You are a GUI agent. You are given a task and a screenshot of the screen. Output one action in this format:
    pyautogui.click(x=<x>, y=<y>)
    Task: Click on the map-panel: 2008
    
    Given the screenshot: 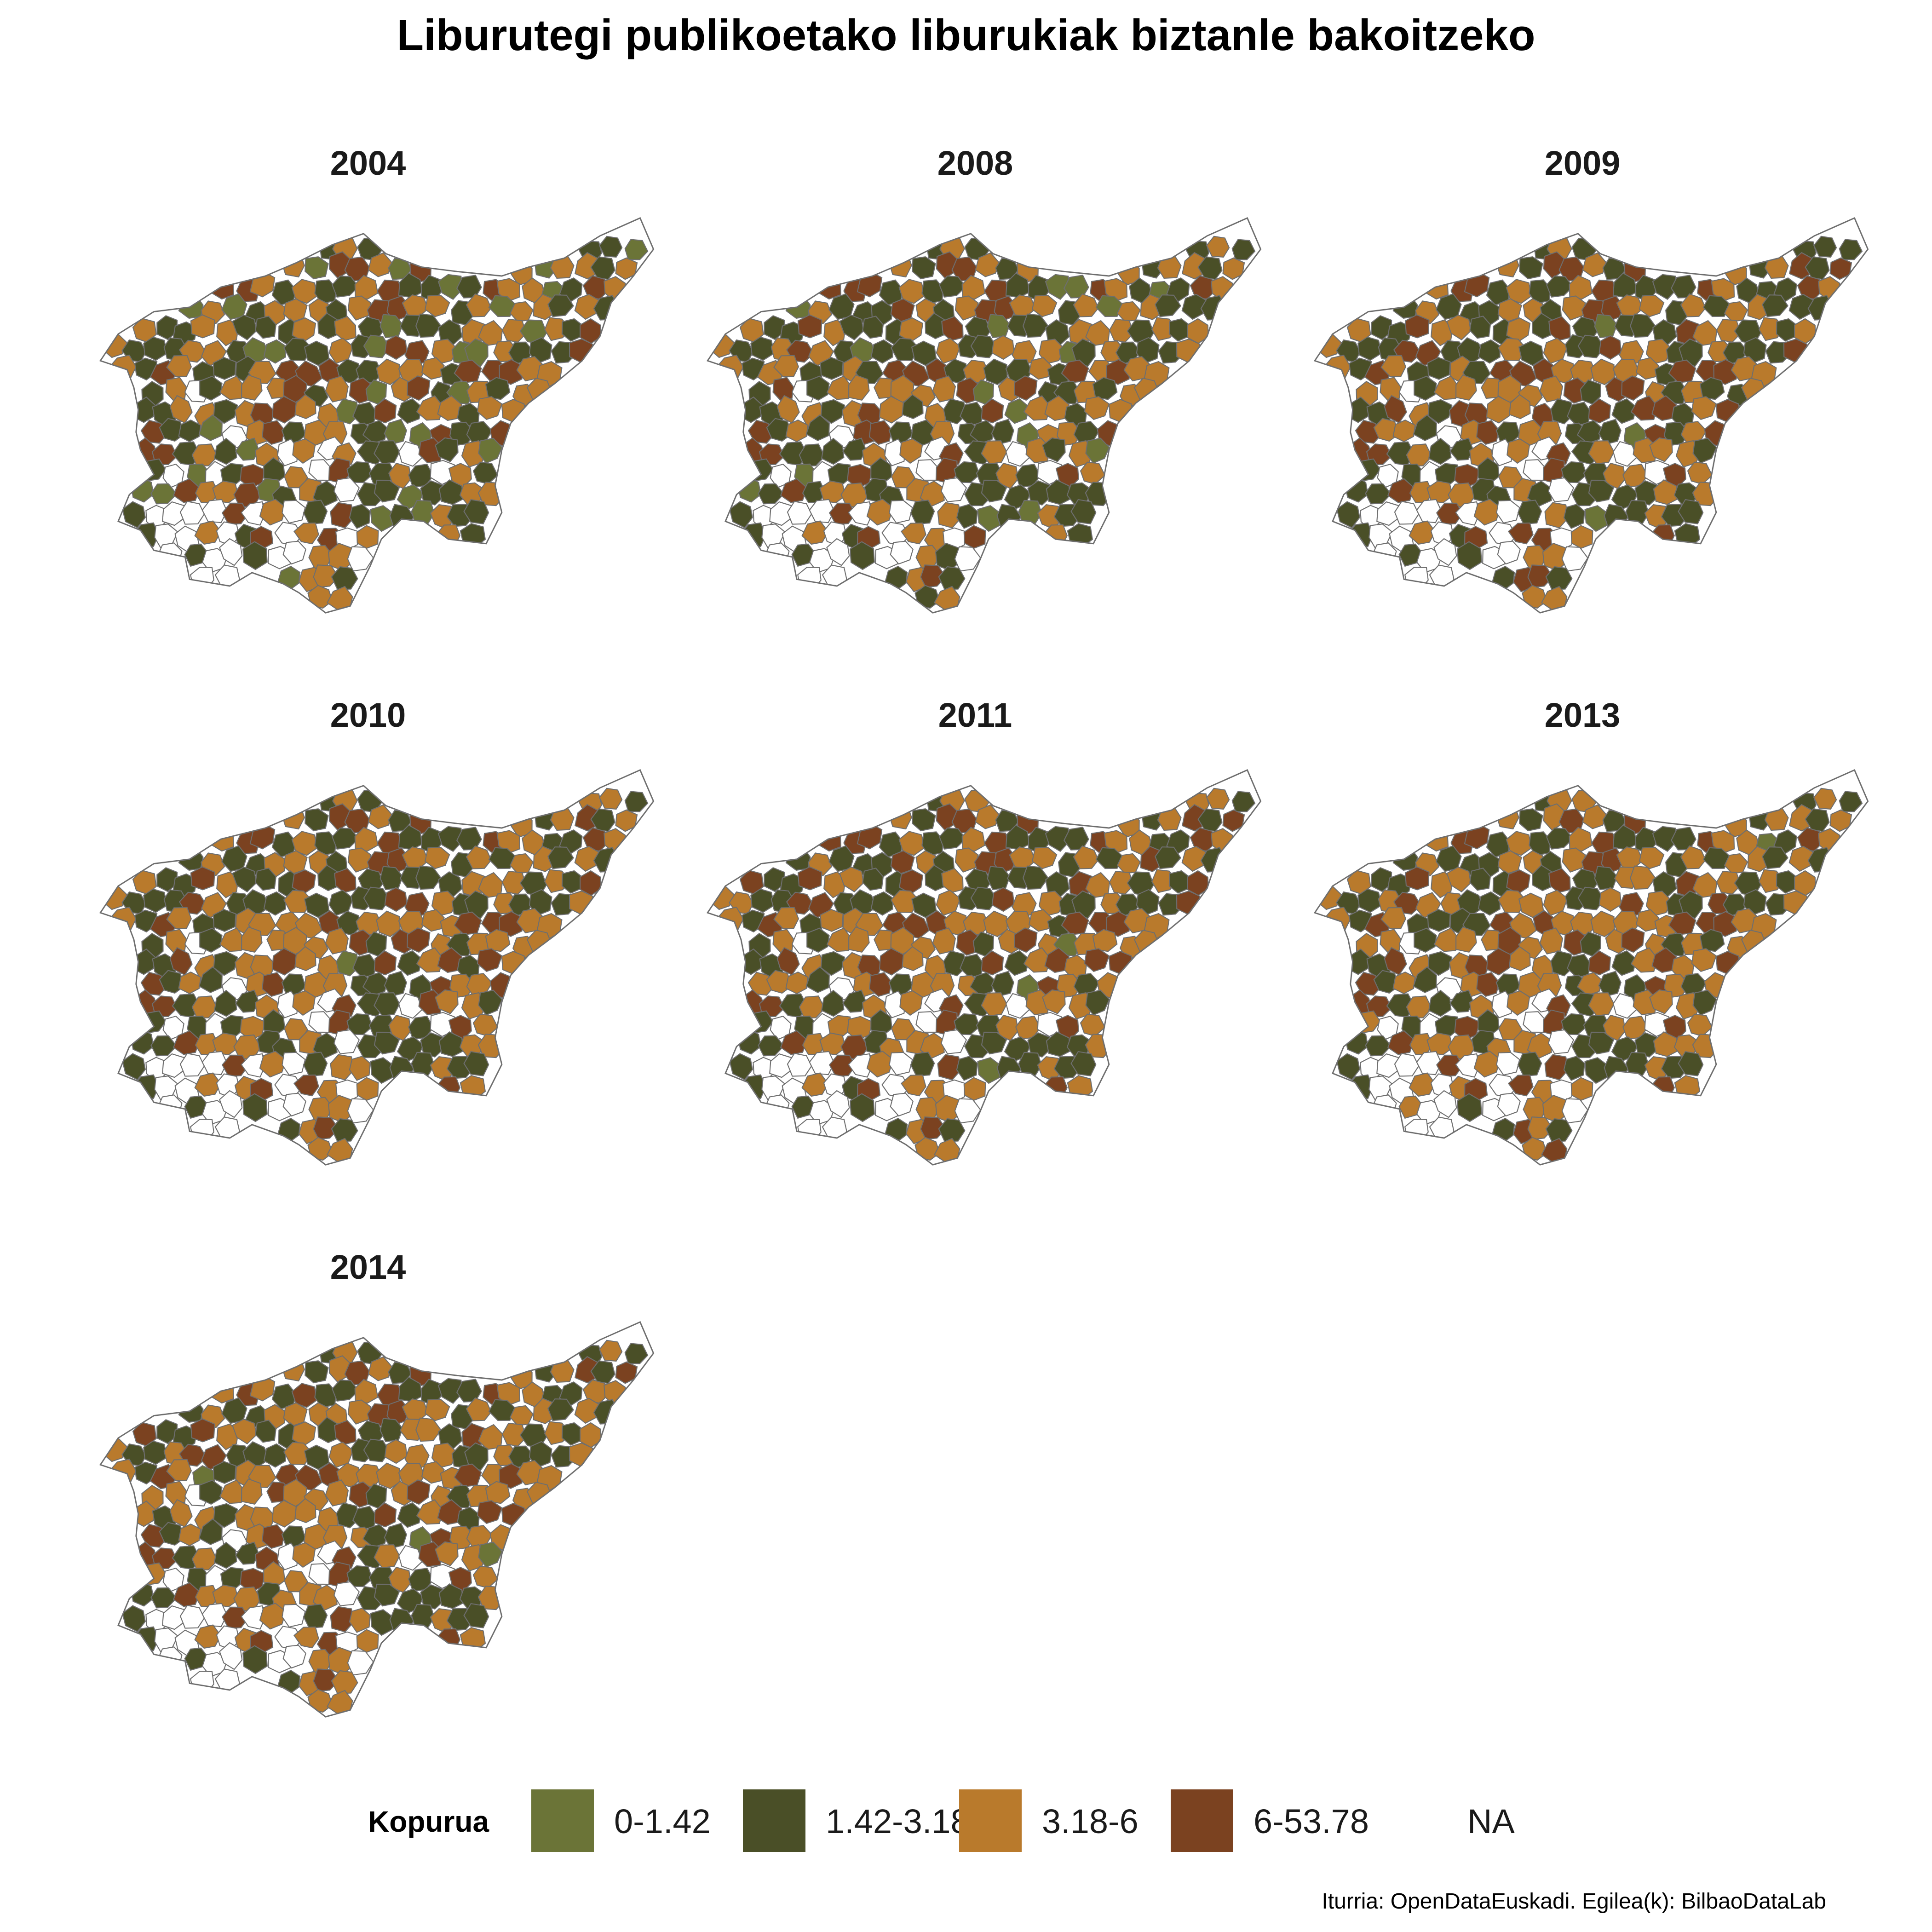 What is the action you would take?
    pyautogui.click(x=975, y=400)
    